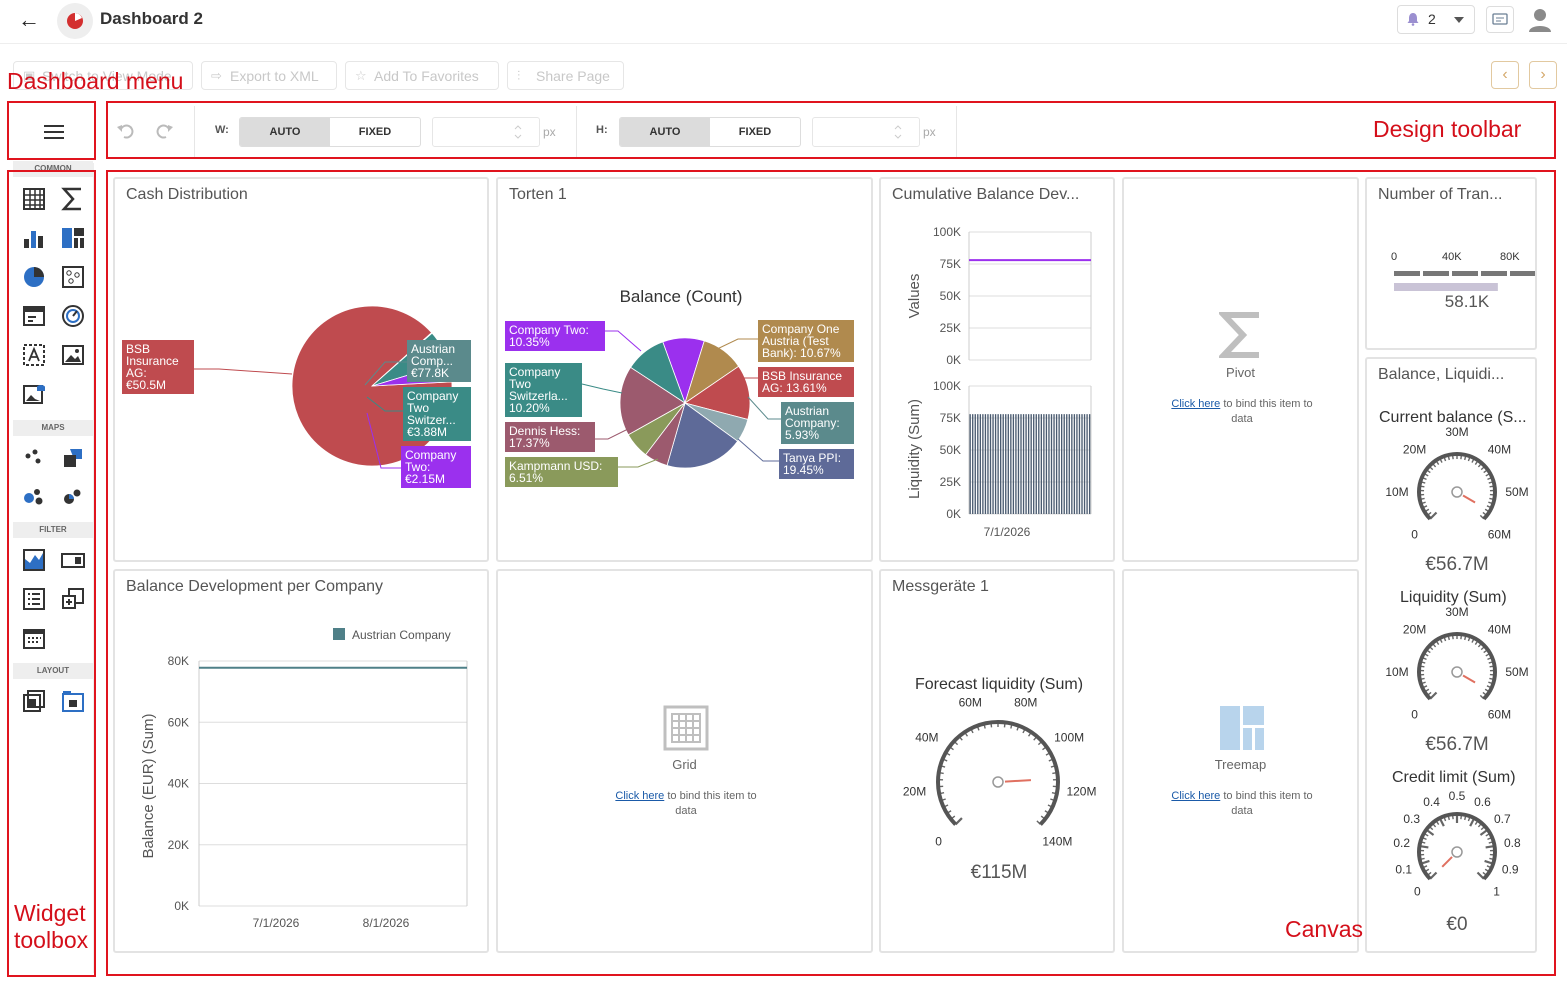 Image resolution: width=1567 pixels, height=984 pixels. I want to click on group-icon, so click(34, 701).